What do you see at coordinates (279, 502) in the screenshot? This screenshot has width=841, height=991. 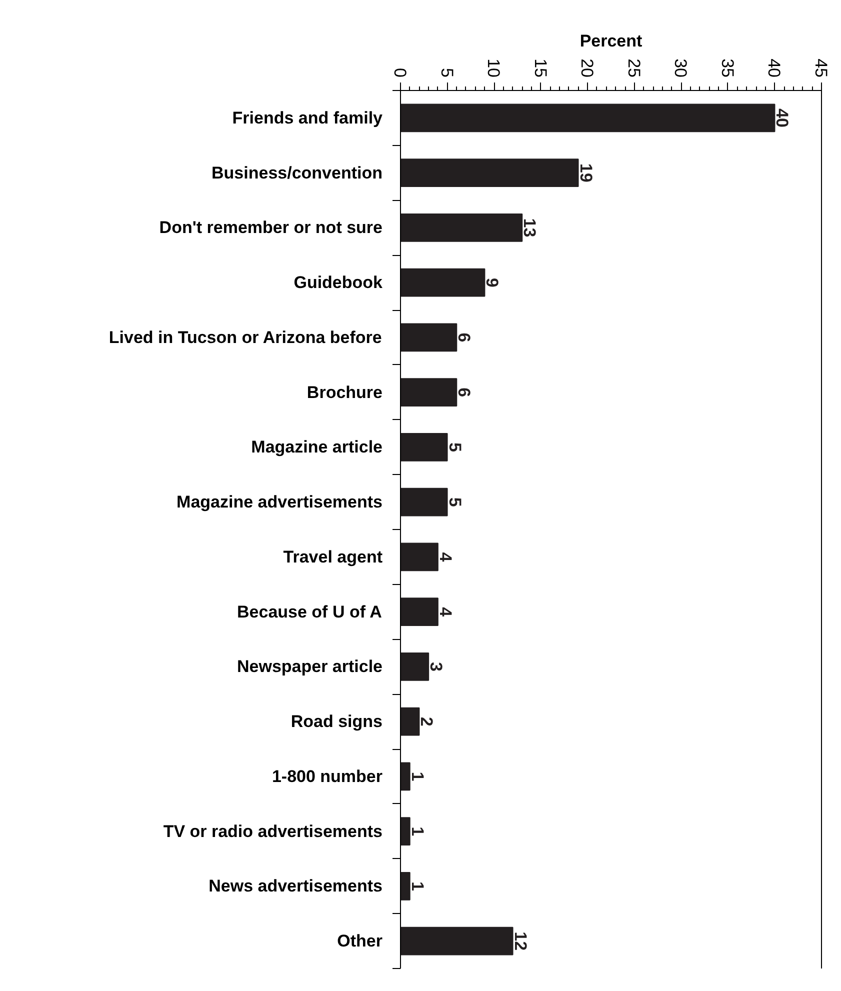 I see `y-tick-label: Magazine advertisements` at bounding box center [279, 502].